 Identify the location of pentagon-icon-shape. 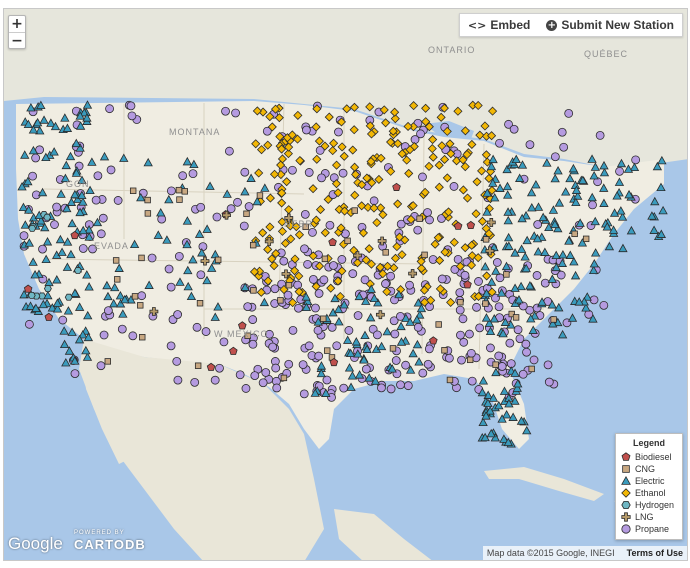
(626, 456).